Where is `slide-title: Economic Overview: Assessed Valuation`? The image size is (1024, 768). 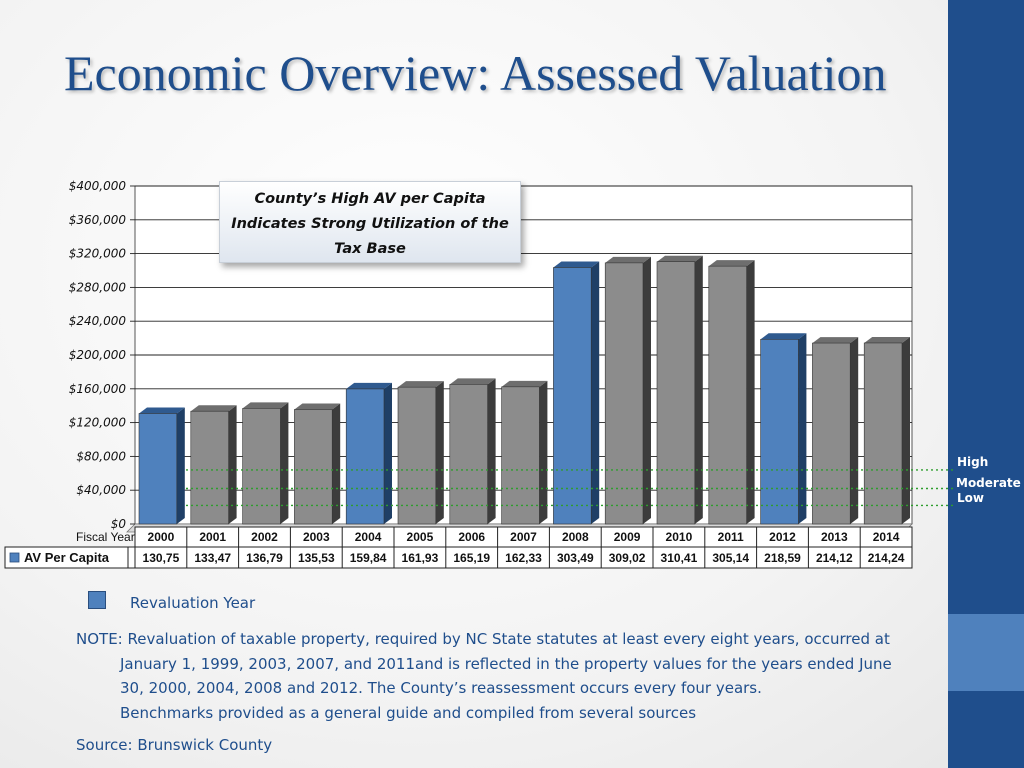
slide-title: Economic Overview: Assessed Valuation is located at coordinates (475, 73).